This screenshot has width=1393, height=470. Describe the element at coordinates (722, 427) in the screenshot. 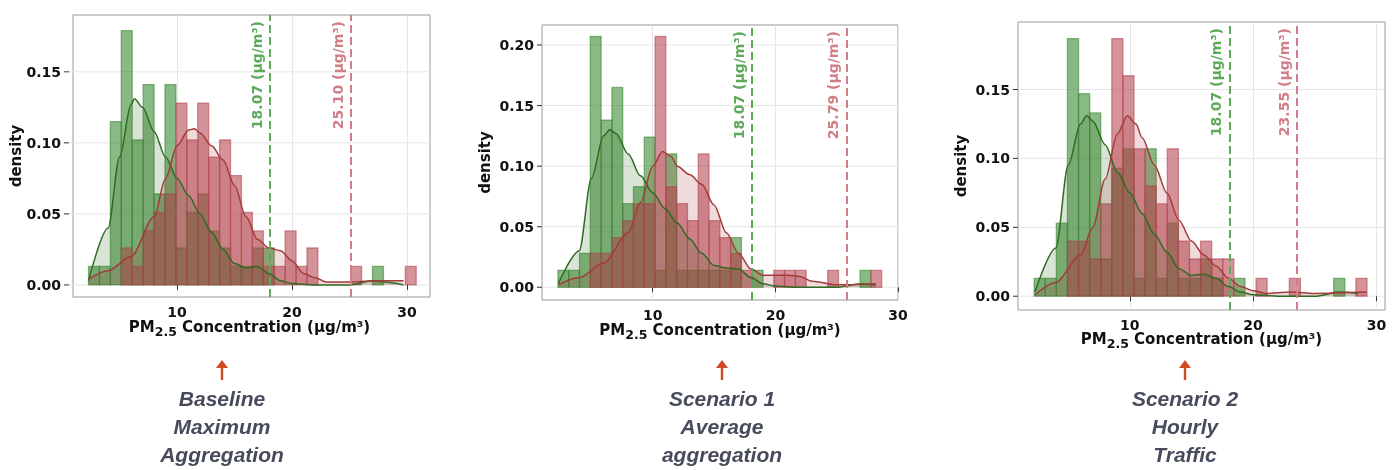

I see `text: Scenario 1 Average aggregation` at that location.